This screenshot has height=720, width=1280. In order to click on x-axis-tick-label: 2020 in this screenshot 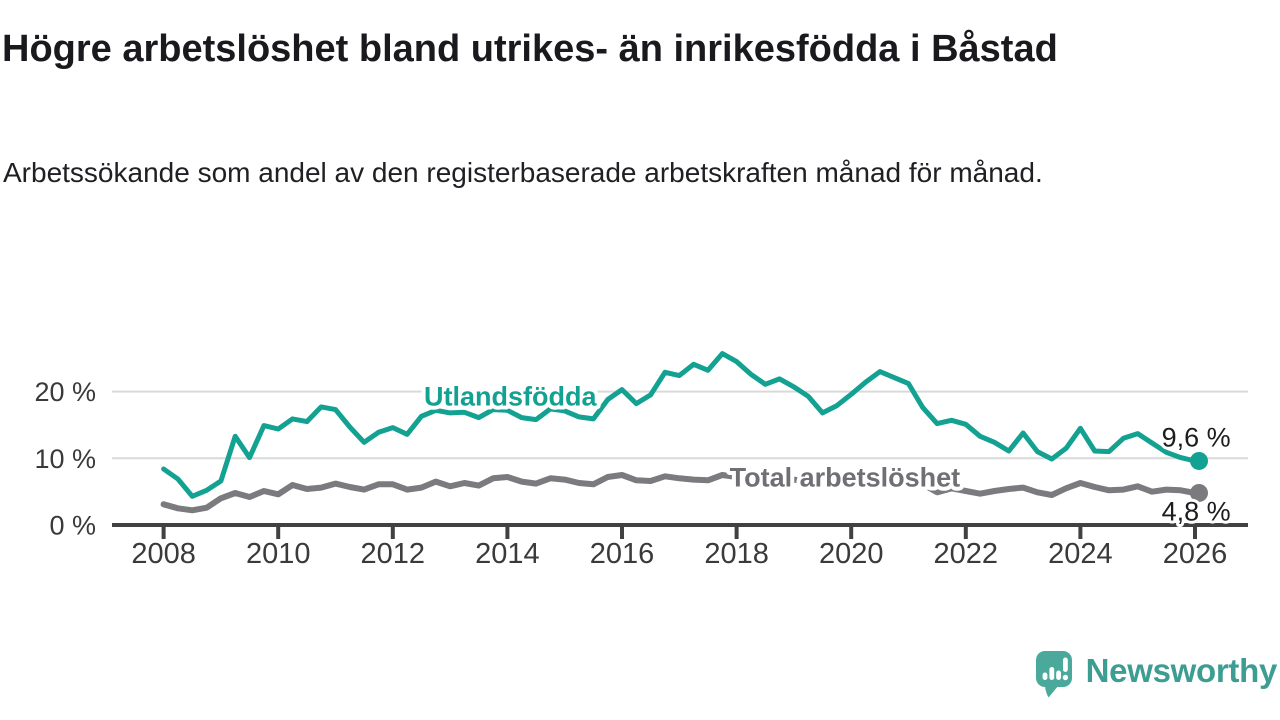, I will do `click(851, 554)`.